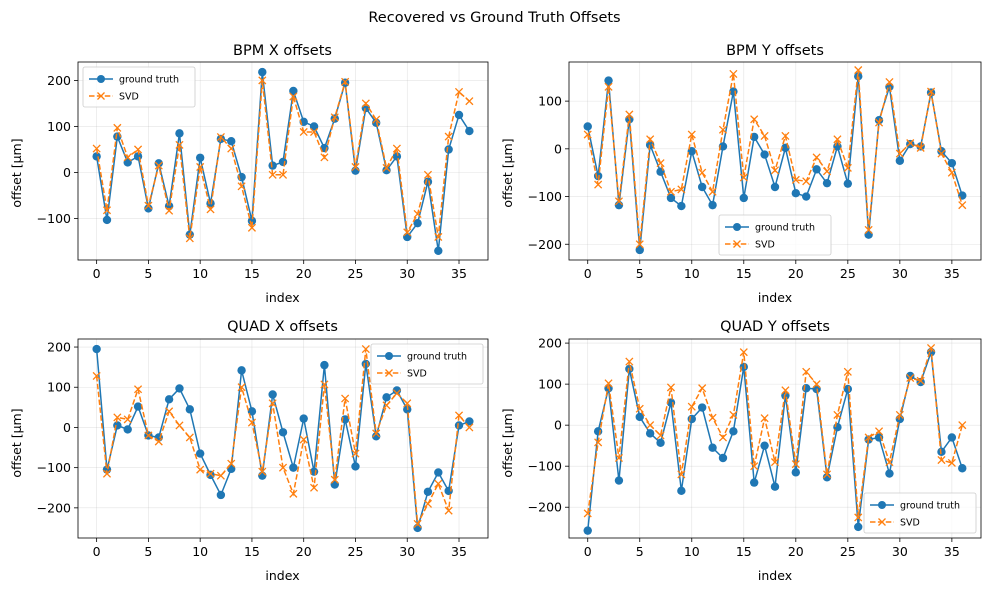  Describe the element at coordinates (437, 357) in the screenshot. I see `legend-label-ground-truth: ground truth` at that location.